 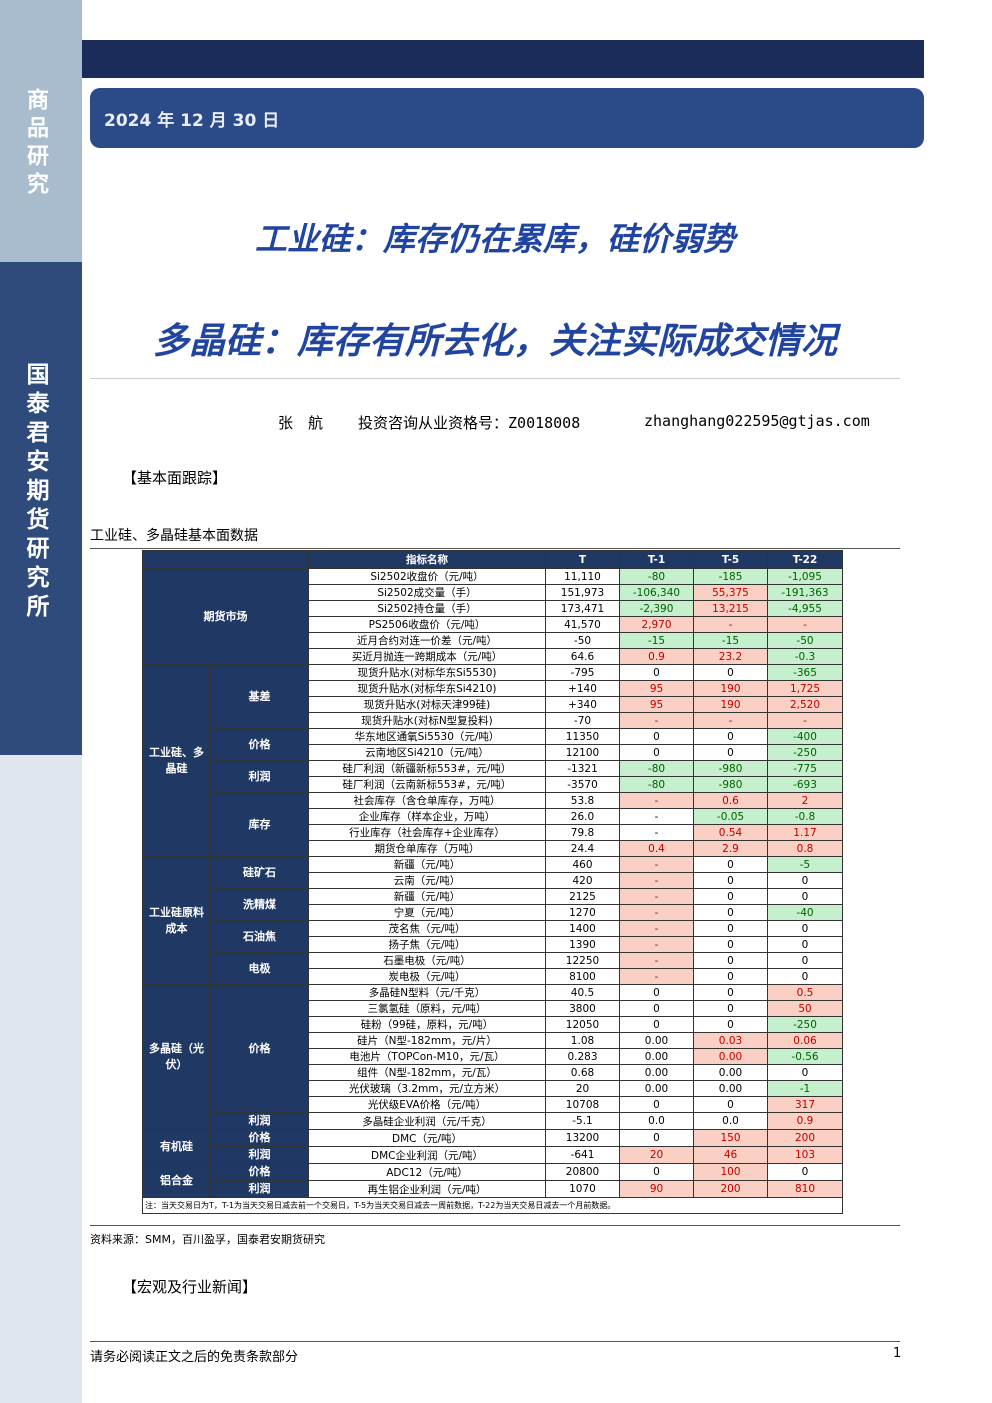 I want to click on table-cell: DMC企业利润（元/吨）, so click(x=427, y=1155).